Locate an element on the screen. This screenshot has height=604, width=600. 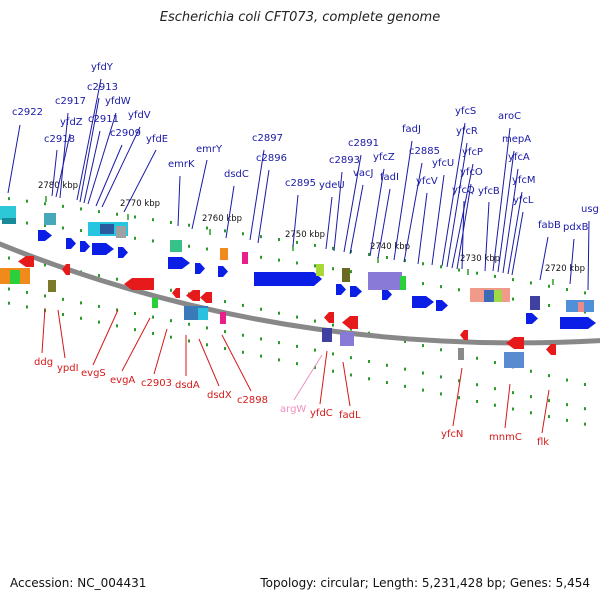
gene-label-fadl: fadL is located at coordinates (350, 415).